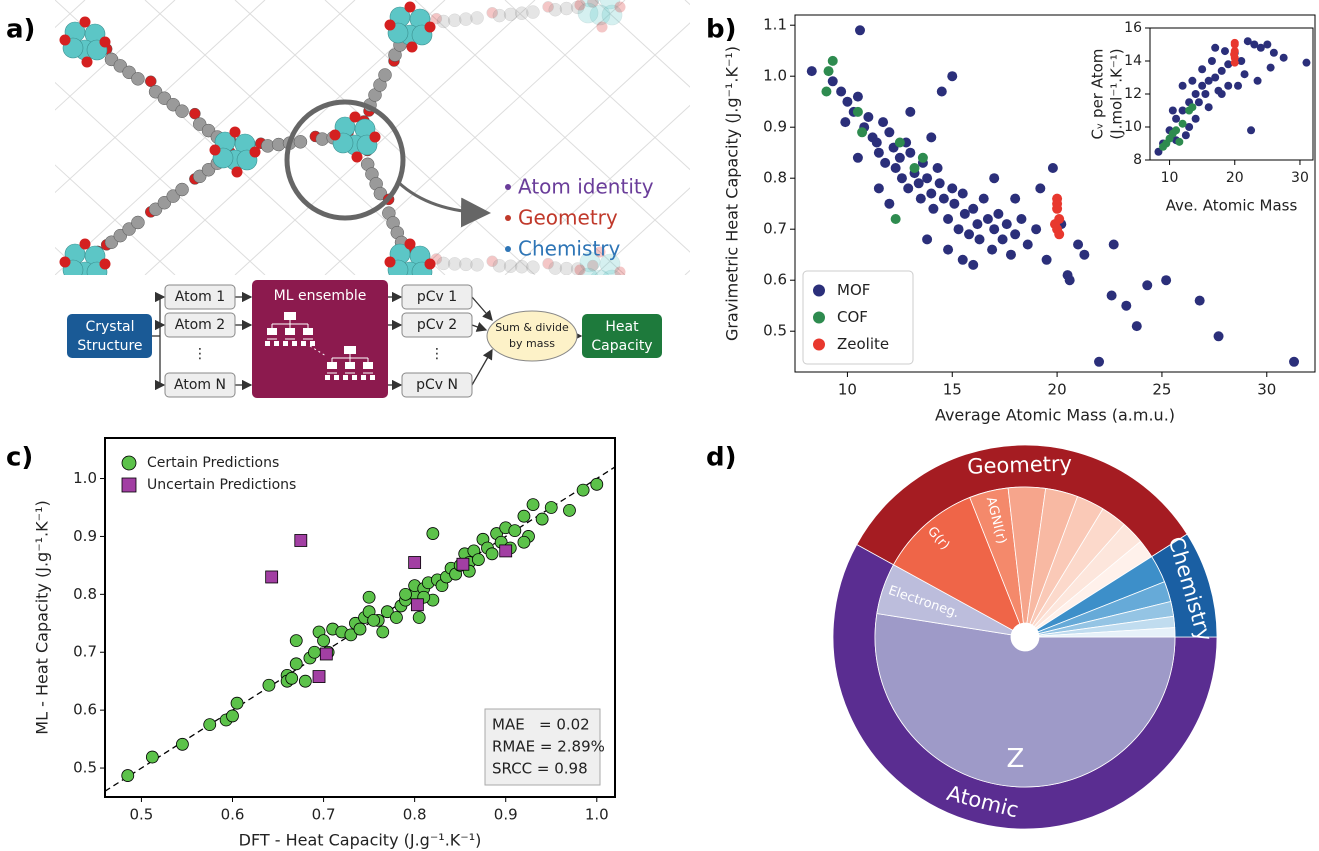 This screenshot has height=851, width=1319. I want to click on x-tick-label: 10, so click(1170, 178).